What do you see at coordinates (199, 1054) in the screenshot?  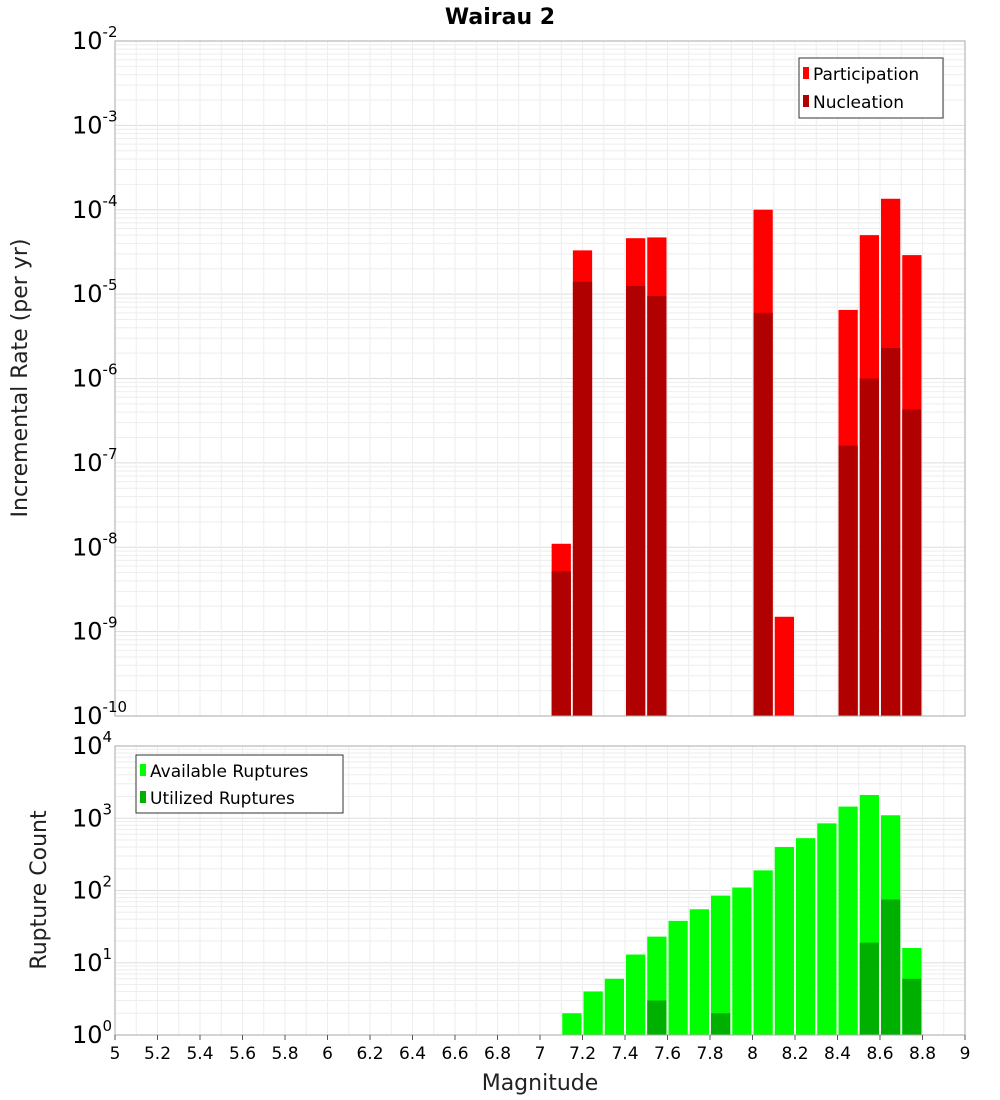 I see `x-tick-label: 5.4` at bounding box center [199, 1054].